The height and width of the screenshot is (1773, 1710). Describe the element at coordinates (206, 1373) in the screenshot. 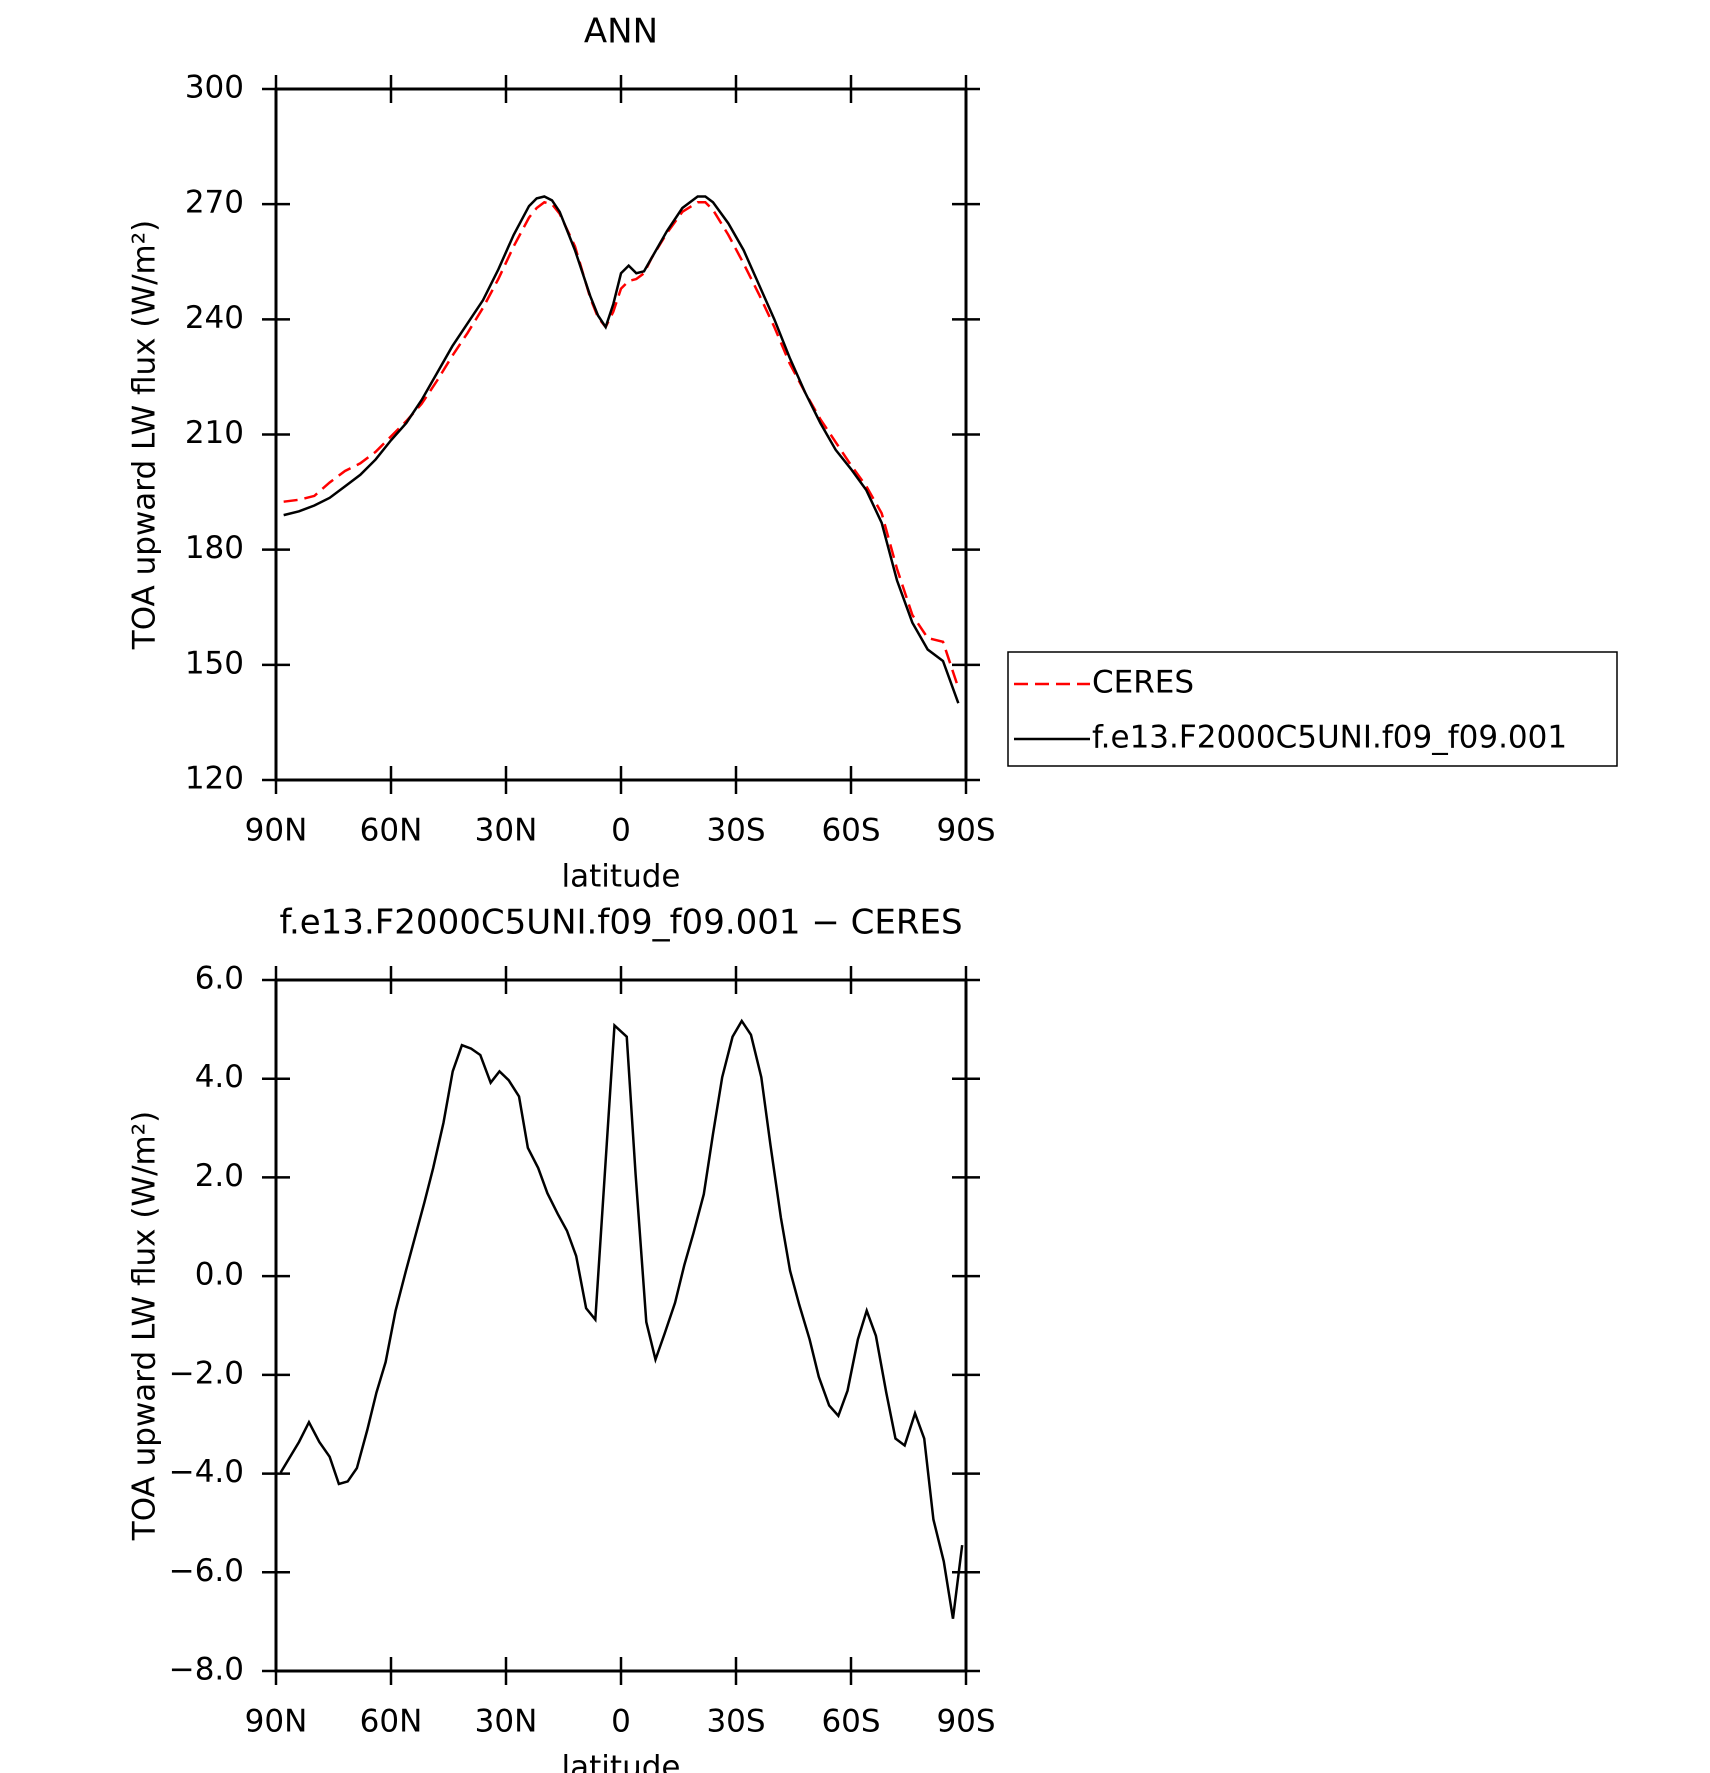

I see `y-tick-label: −2.0` at that location.